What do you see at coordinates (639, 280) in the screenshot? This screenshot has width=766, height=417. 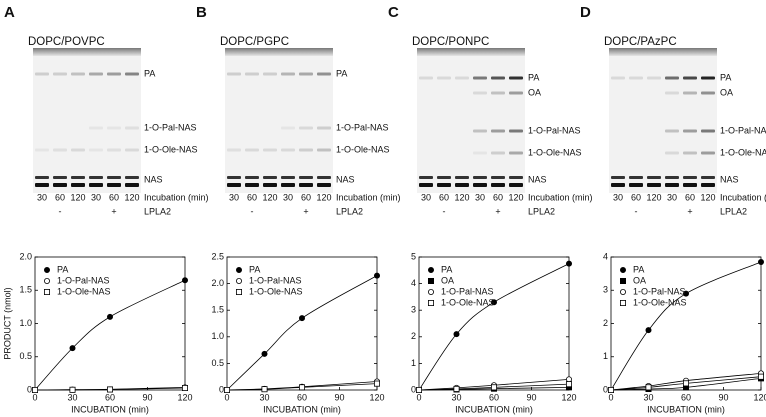 I see `legend-label: OA` at bounding box center [639, 280].